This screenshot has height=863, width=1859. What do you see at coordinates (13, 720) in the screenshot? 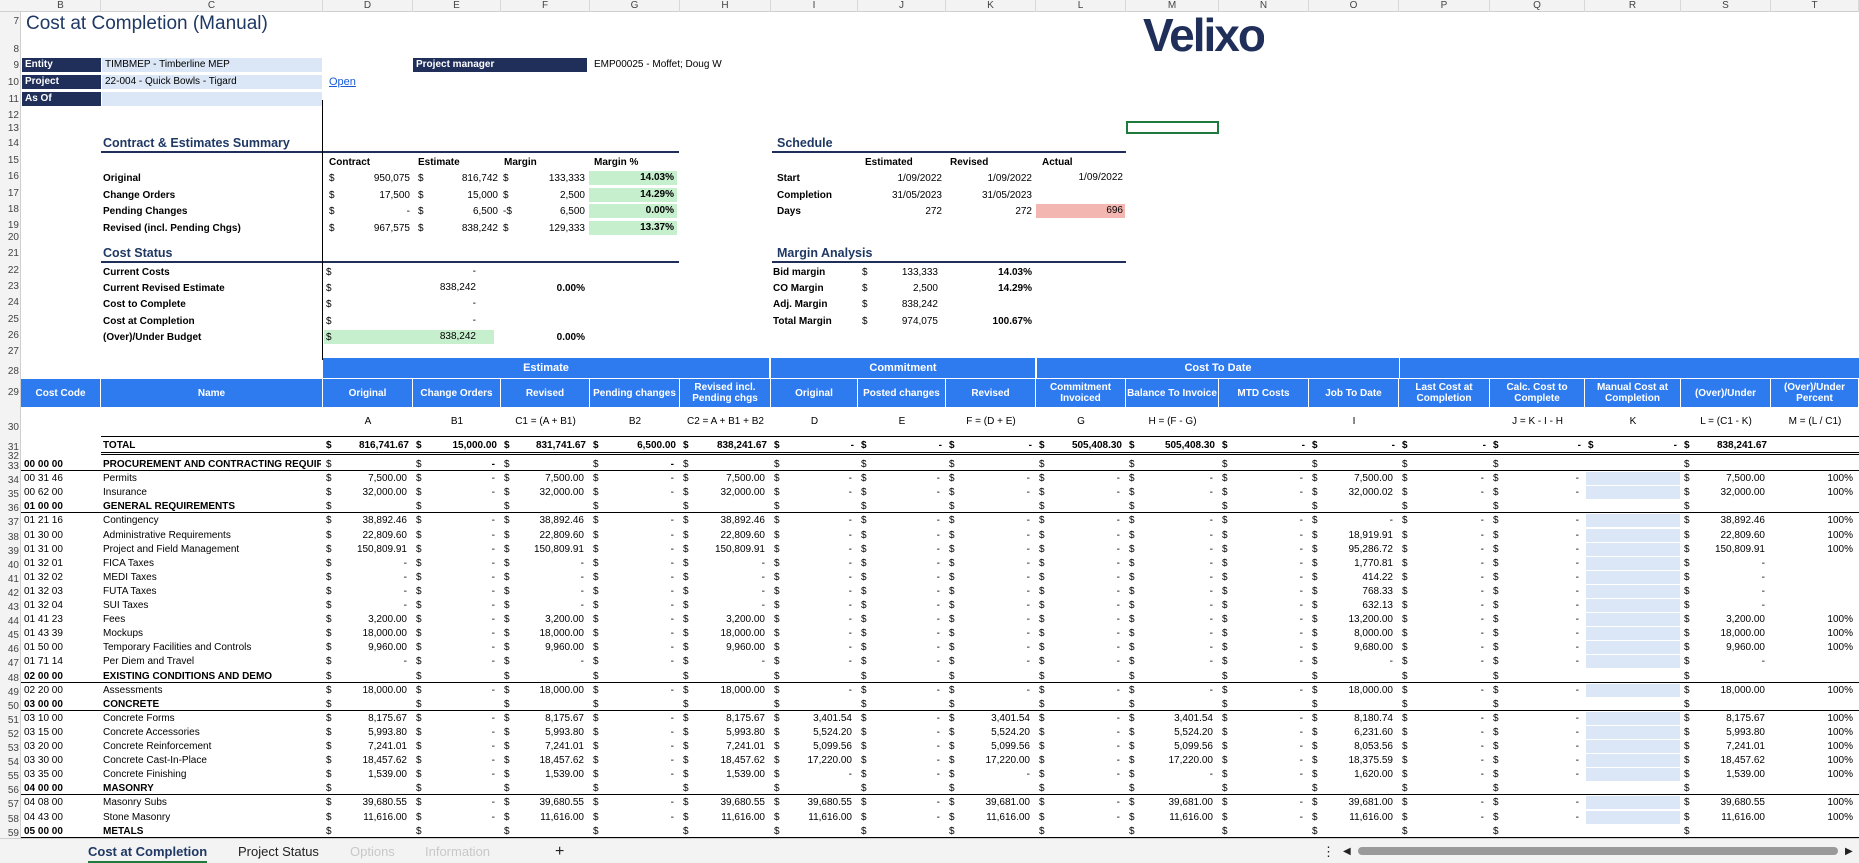
I see `row-header-51: 51` at bounding box center [13, 720].